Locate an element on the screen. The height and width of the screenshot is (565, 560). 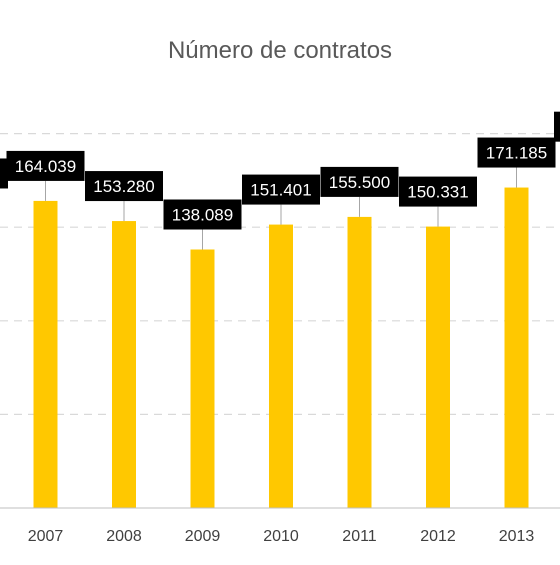
data-label-box-clipped-right is located at coordinates (557, 126).